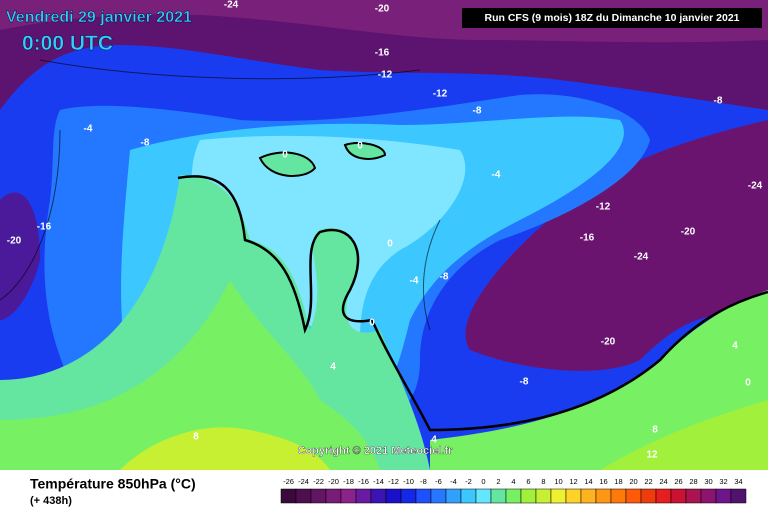  What do you see at coordinates (348, 481) in the screenshot?
I see `colorbar-tick-label: -18` at bounding box center [348, 481].